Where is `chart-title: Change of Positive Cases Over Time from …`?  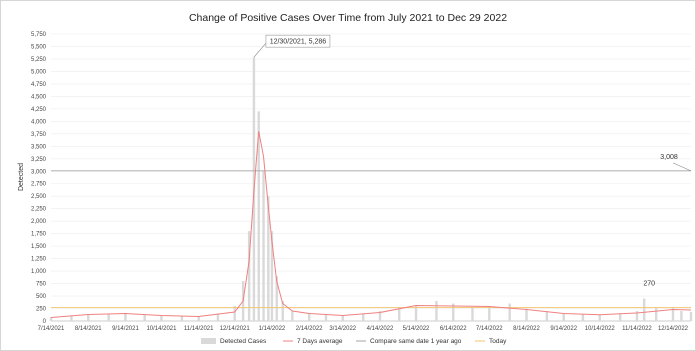 chart-title: Change of Positive Cases Over Time from … is located at coordinates (348, 18).